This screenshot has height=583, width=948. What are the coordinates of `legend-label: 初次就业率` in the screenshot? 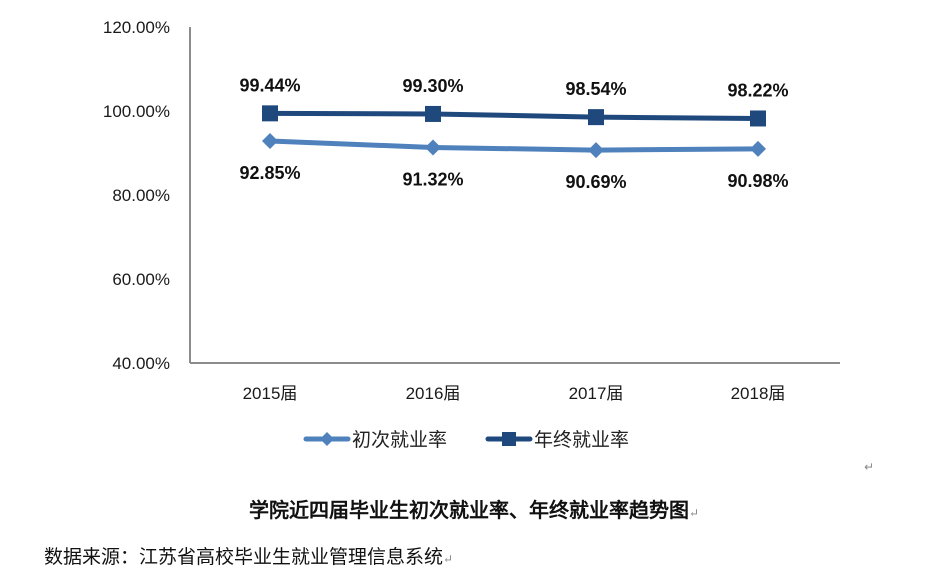 It's located at (399, 440).